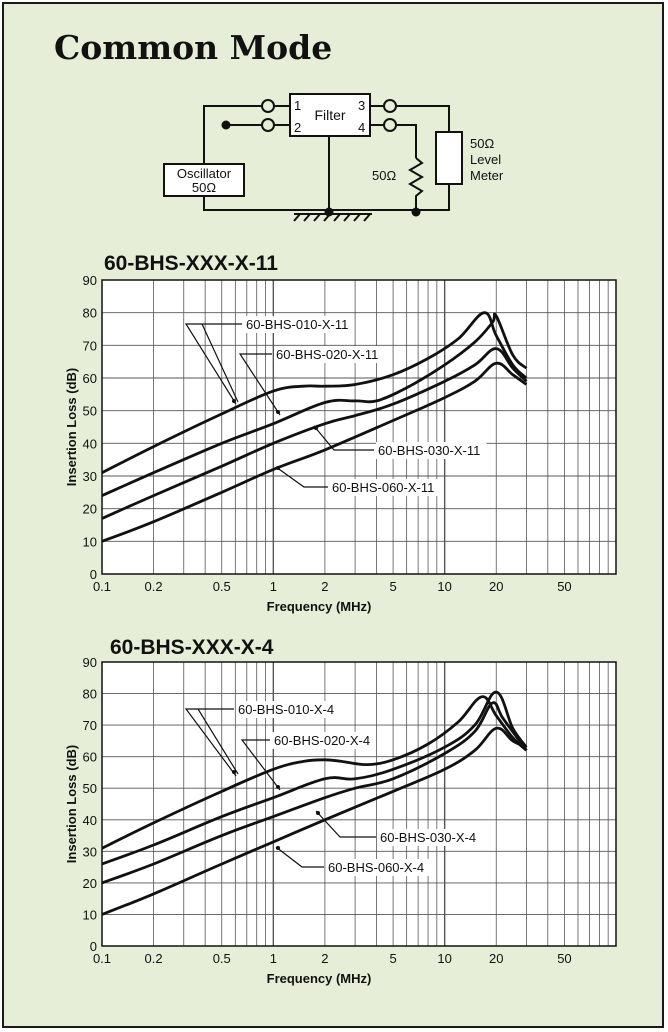 The image size is (668, 1032). What do you see at coordinates (191, 263) in the screenshot?
I see `chart-title: 60-BHS-XXX-X-11` at bounding box center [191, 263].